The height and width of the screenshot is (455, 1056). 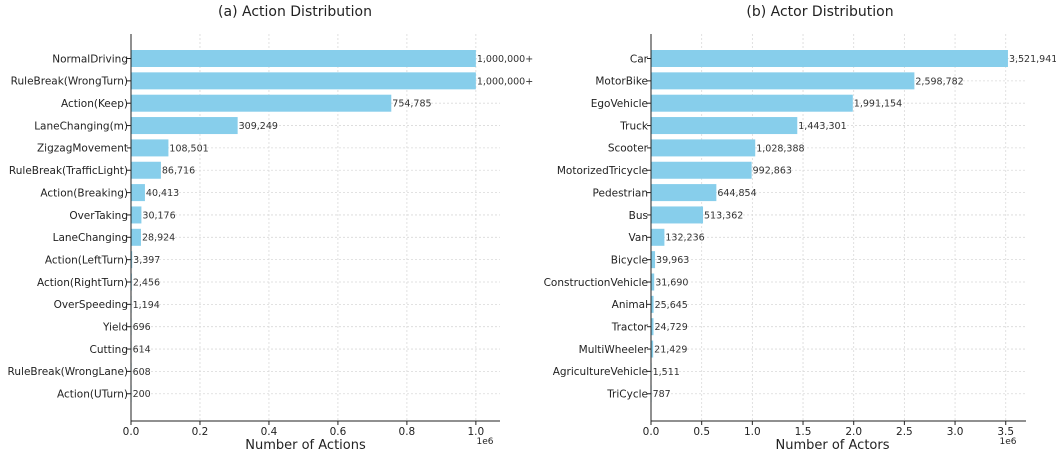 I want to click on data-label: 30,176, so click(x=158, y=215).